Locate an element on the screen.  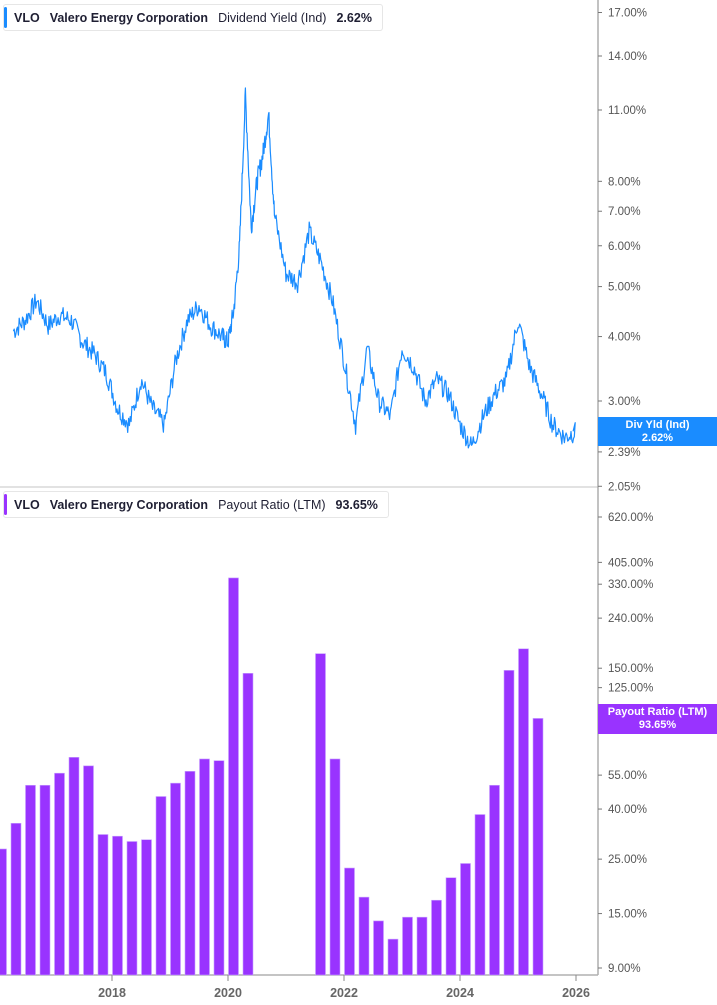
bottom-legend-value: 93.65% is located at coordinates (356, 504).